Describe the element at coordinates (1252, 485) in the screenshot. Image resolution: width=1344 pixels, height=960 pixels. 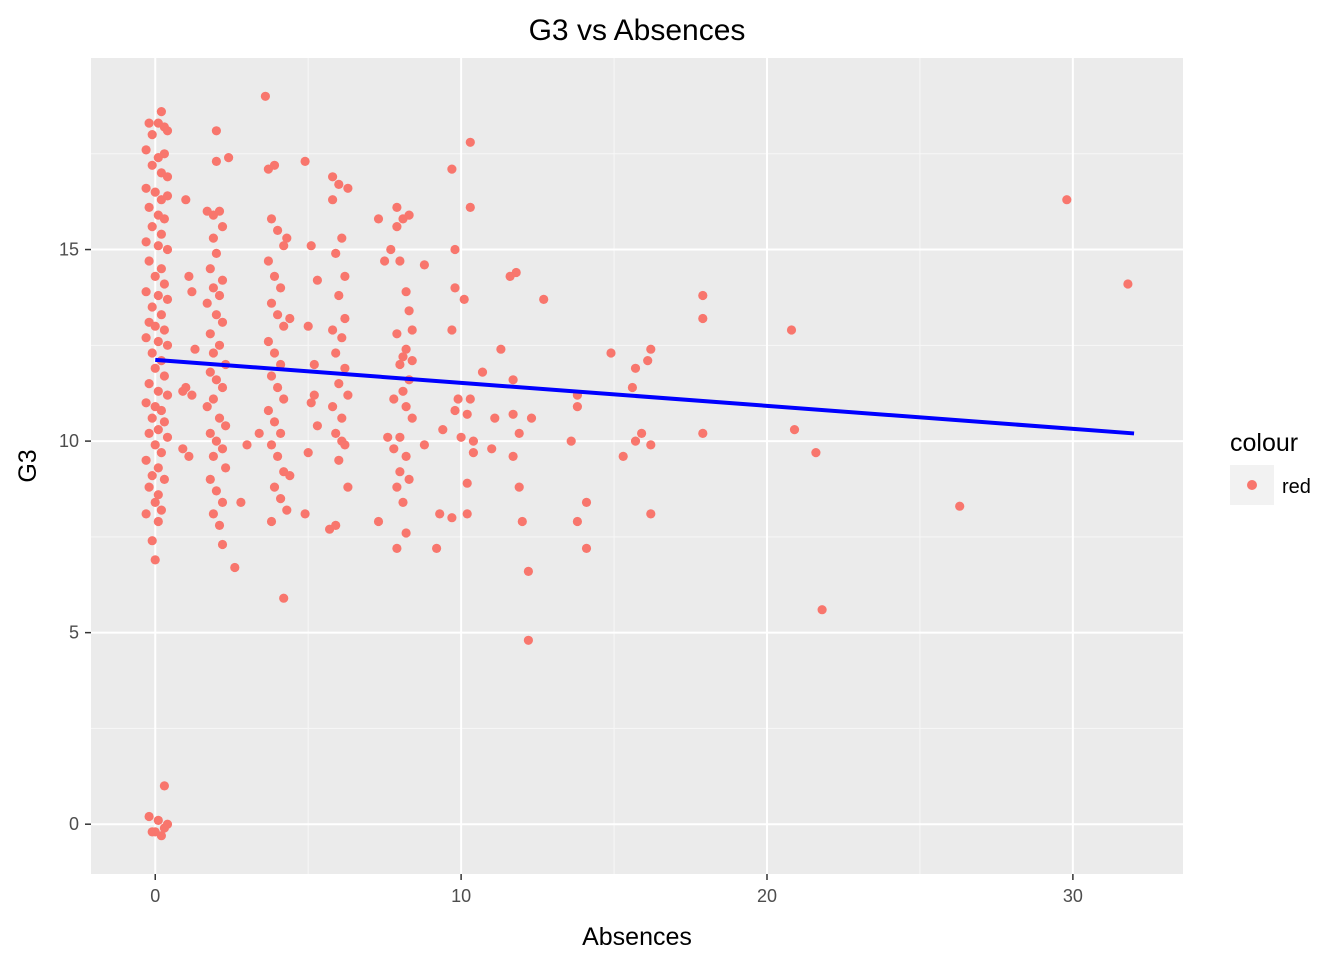
I see `legend-key-dot` at that location.